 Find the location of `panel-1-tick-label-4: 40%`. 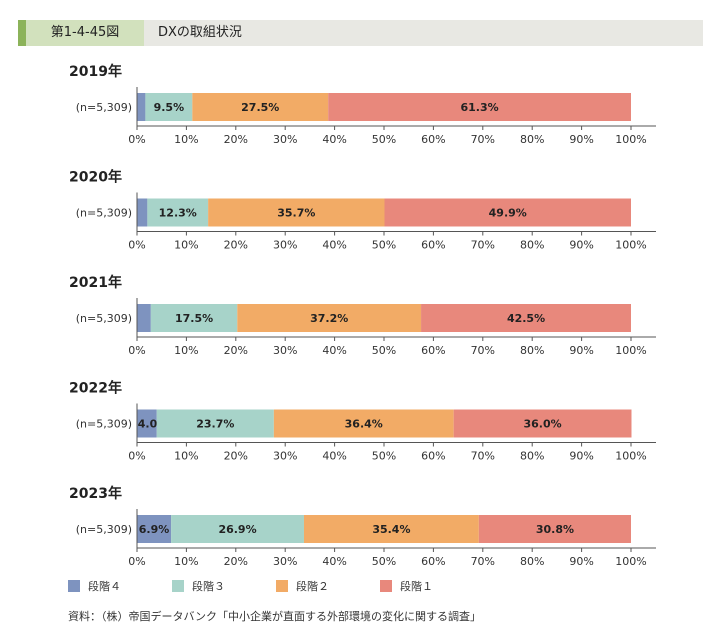

panel-1-tick-label-4: 40% is located at coordinates (334, 245).